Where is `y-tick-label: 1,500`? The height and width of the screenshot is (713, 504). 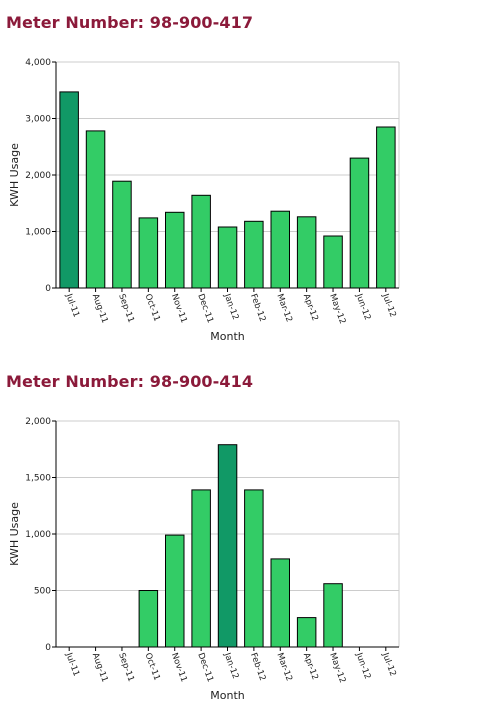 y-tick-label: 1,500 is located at coordinates (38, 479).